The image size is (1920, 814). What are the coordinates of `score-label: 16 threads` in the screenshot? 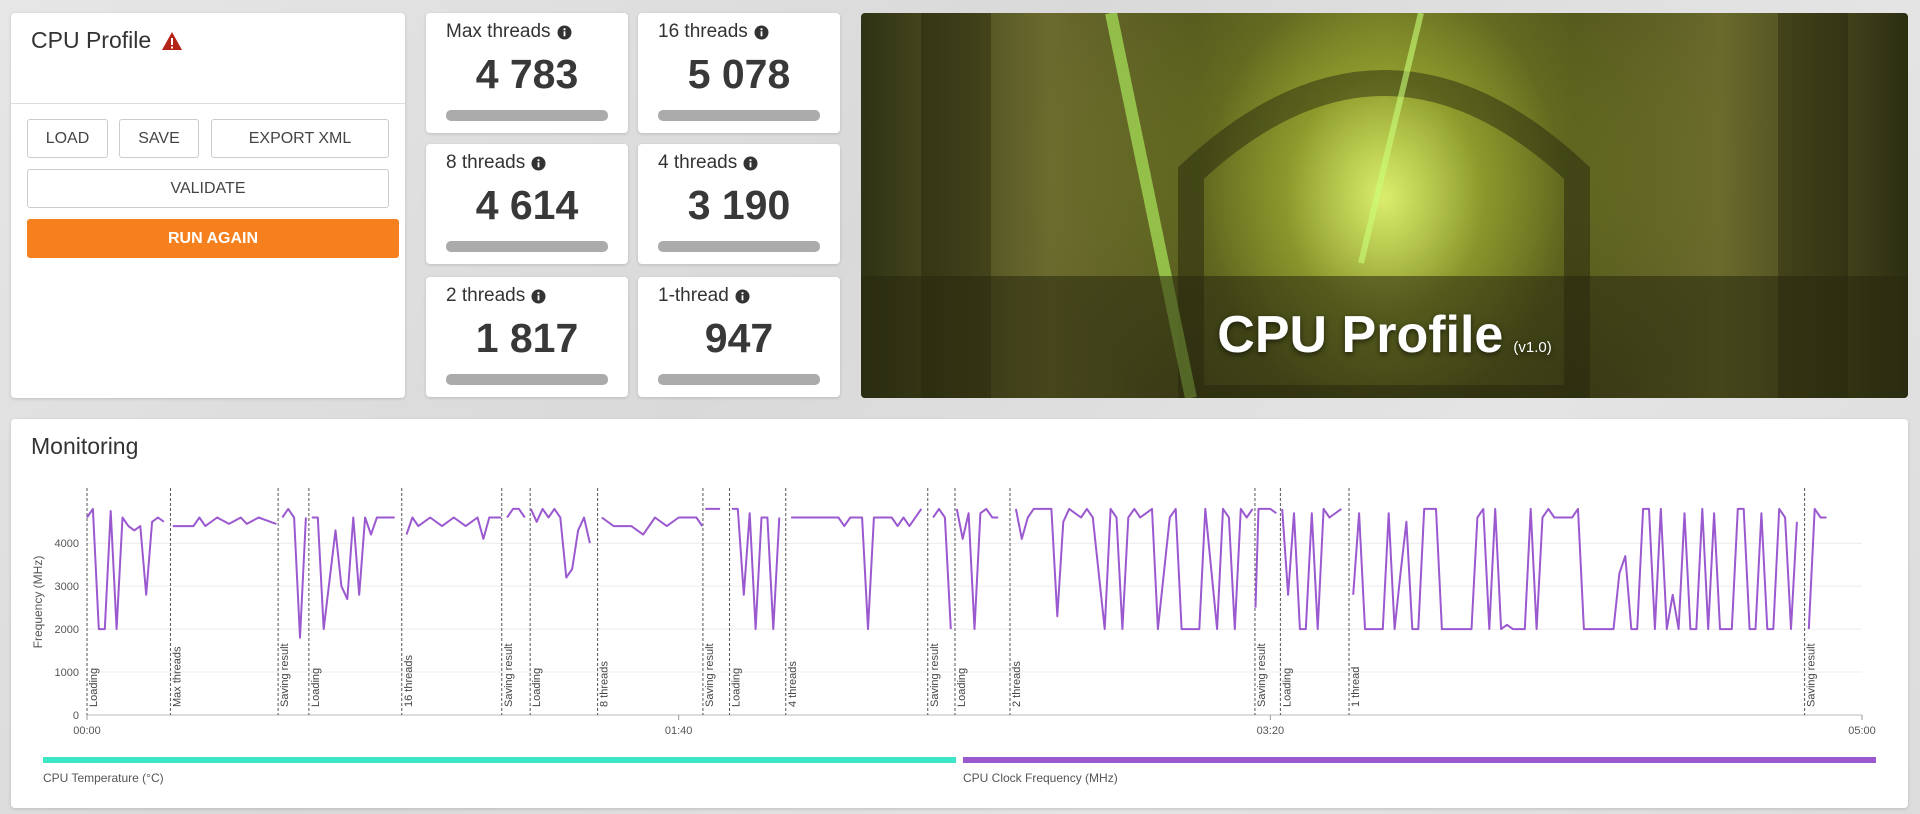 It's located at (703, 31).